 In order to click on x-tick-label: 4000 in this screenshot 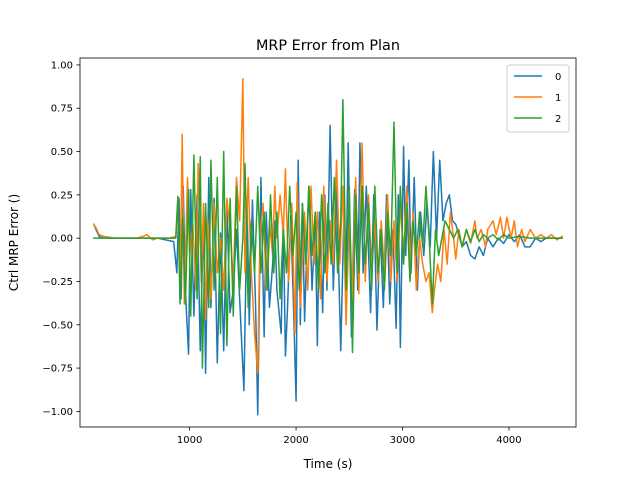, I will do `click(508, 440)`.